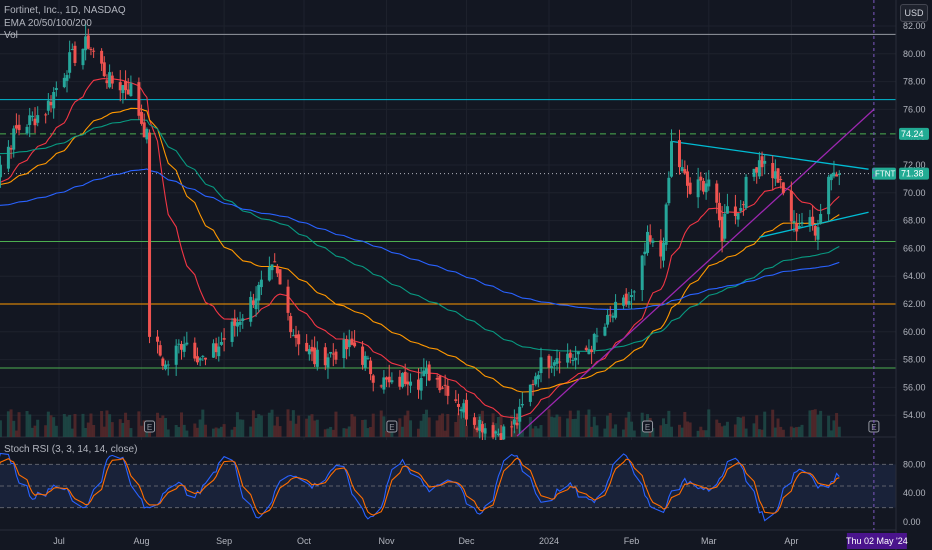 The height and width of the screenshot is (550, 932). What do you see at coordinates (912, 174) in the screenshot?
I see `price-tag-label: 71.38` at bounding box center [912, 174].